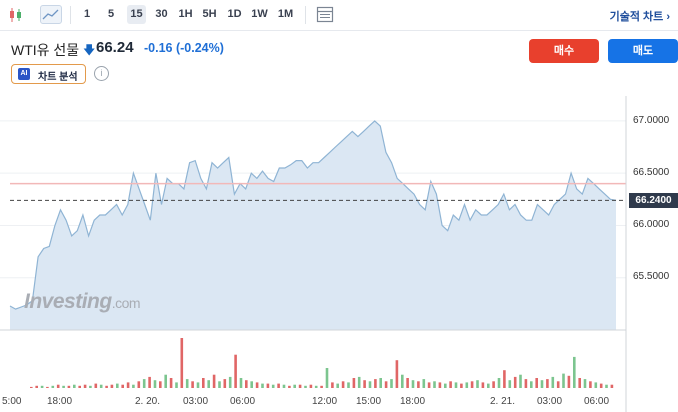 The width and height of the screenshot is (678, 412). What do you see at coordinates (136, 14) in the screenshot?
I see `interval-15: 15` at bounding box center [136, 14].